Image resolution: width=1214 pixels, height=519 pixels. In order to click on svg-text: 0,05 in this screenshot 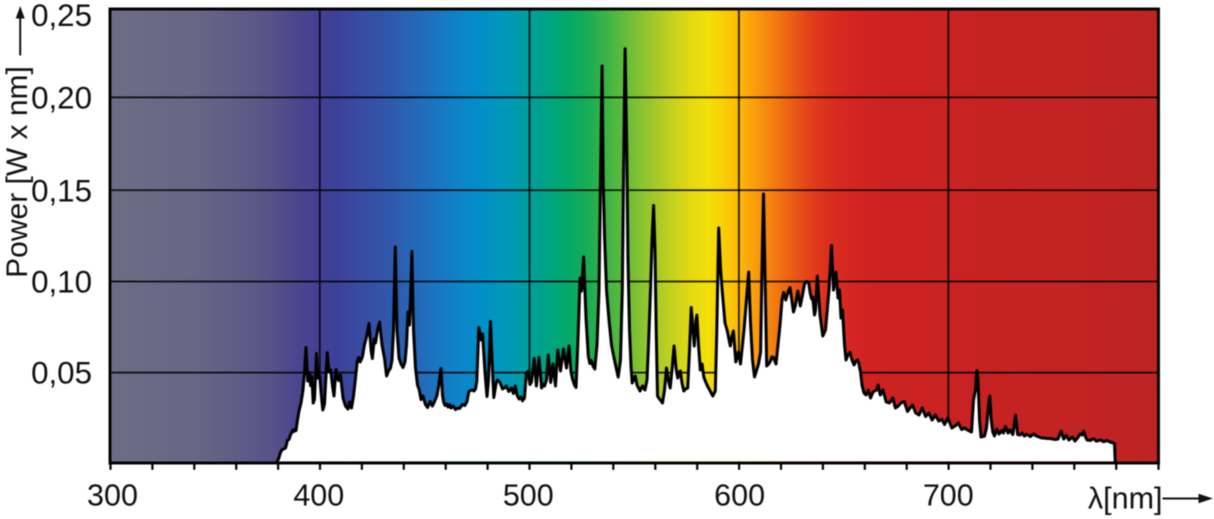, I will do `click(61, 373)`.